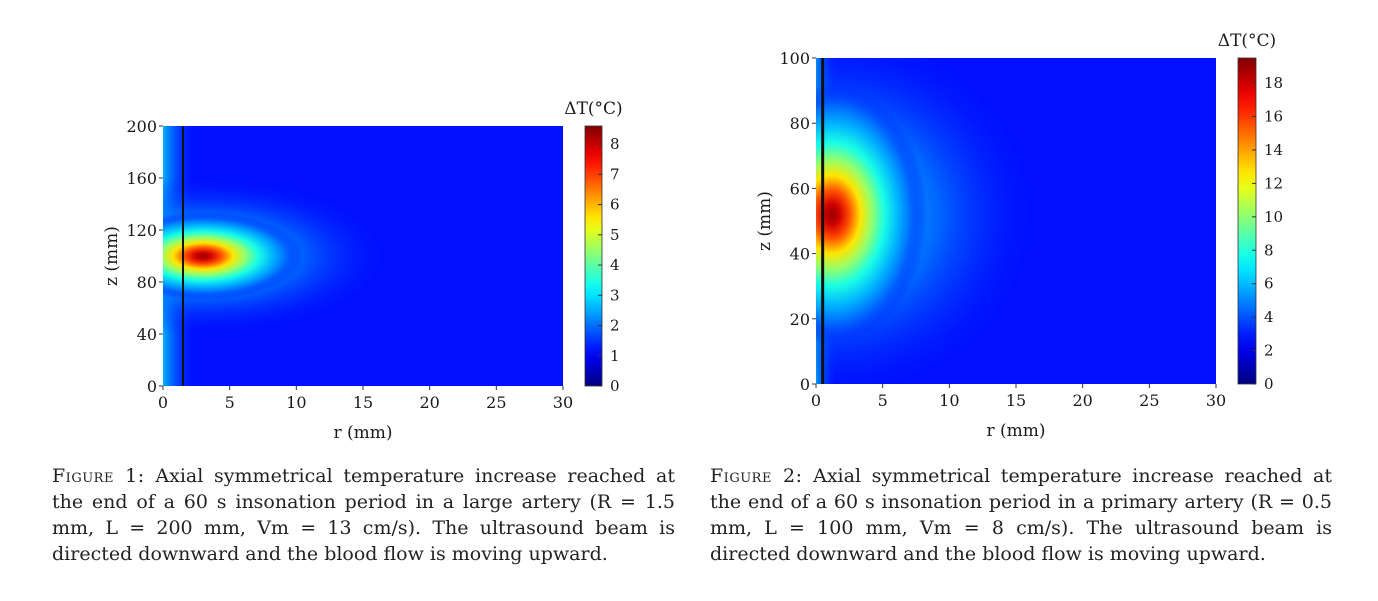 The image size is (1378, 601). What do you see at coordinates (296, 402) in the screenshot?
I see `figure-1-x-tick-label: 10` at bounding box center [296, 402].